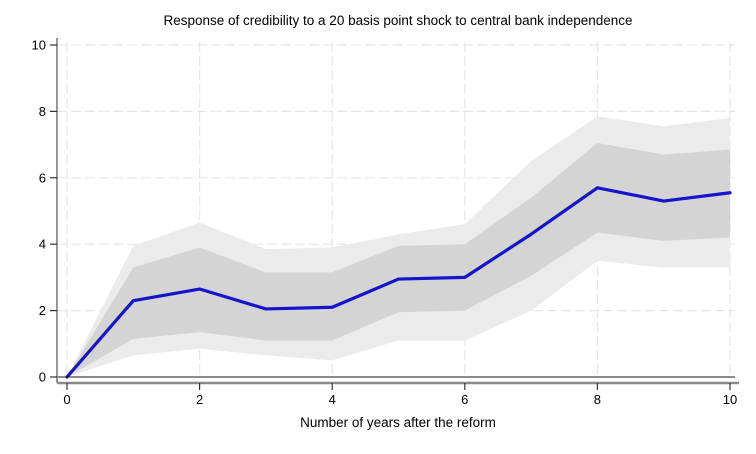 This screenshot has height=454, width=756. I want to click on y-tick-label: 10, so click(39, 45).